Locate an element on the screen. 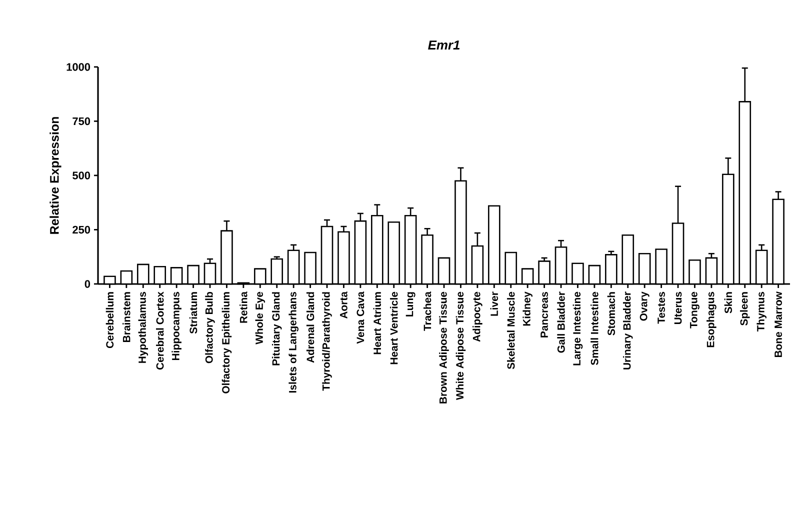 The width and height of the screenshot is (800, 522). x-tick-label: Gall Bladder is located at coordinates (561, 322).